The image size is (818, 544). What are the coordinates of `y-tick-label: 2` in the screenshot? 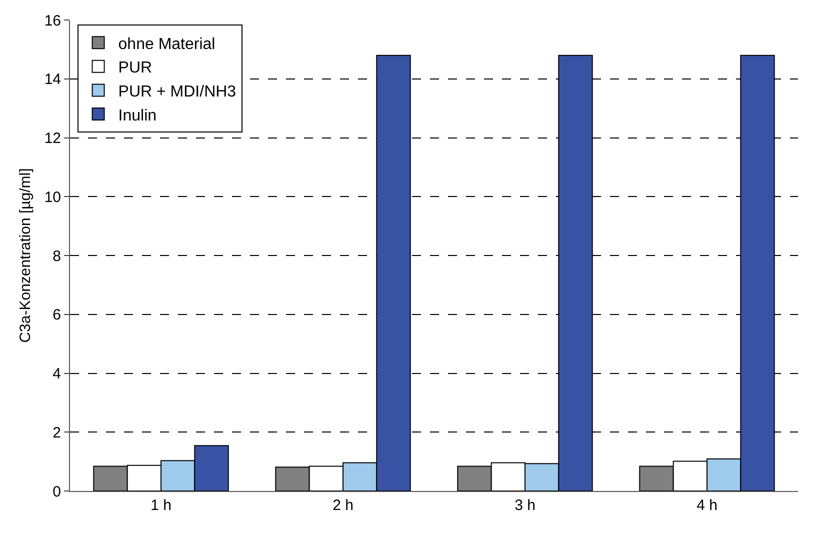 It's located at (56, 433).